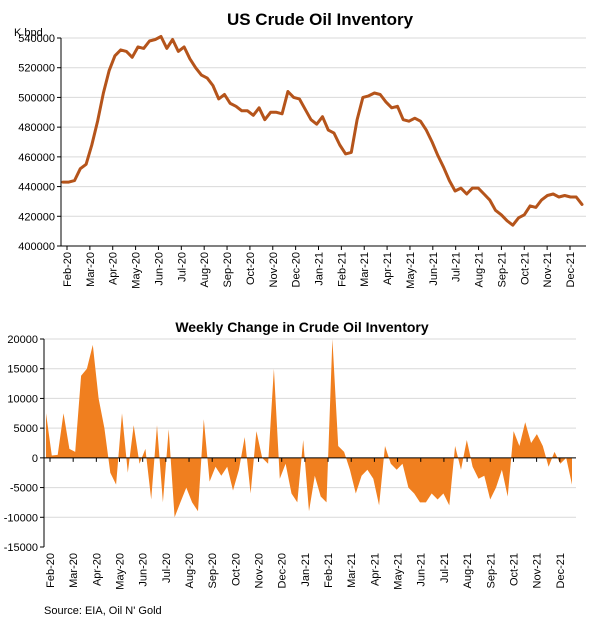 Image resolution: width=600 pixels, height=622 pixels. Describe the element at coordinates (302, 327) in the screenshot. I see `chart-title: Weekly Change in Crude Oil Inventory` at that location.